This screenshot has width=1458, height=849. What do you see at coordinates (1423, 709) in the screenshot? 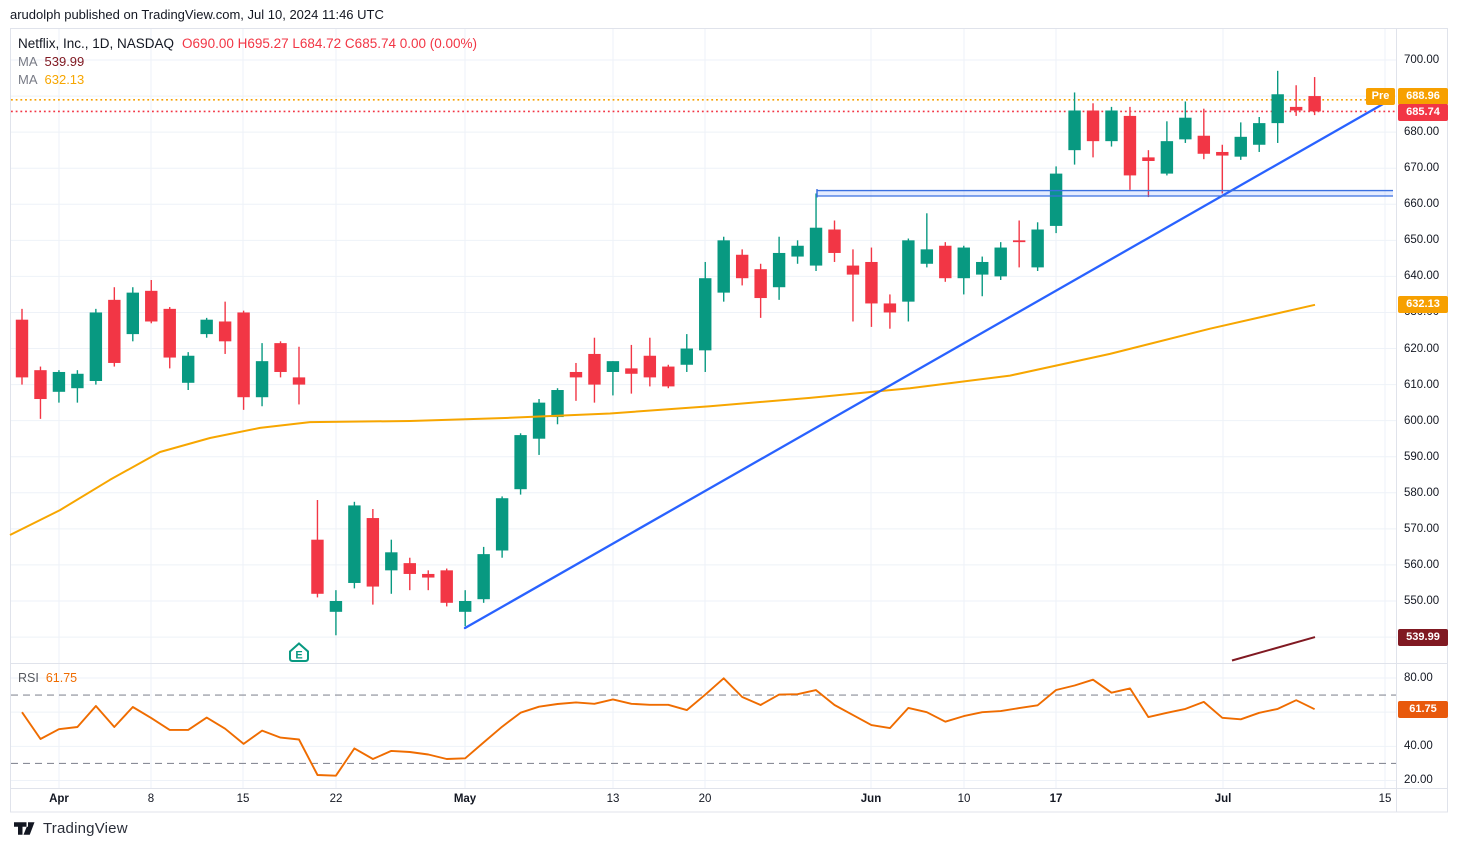
I see `price-badge: 61.75` at bounding box center [1423, 709].